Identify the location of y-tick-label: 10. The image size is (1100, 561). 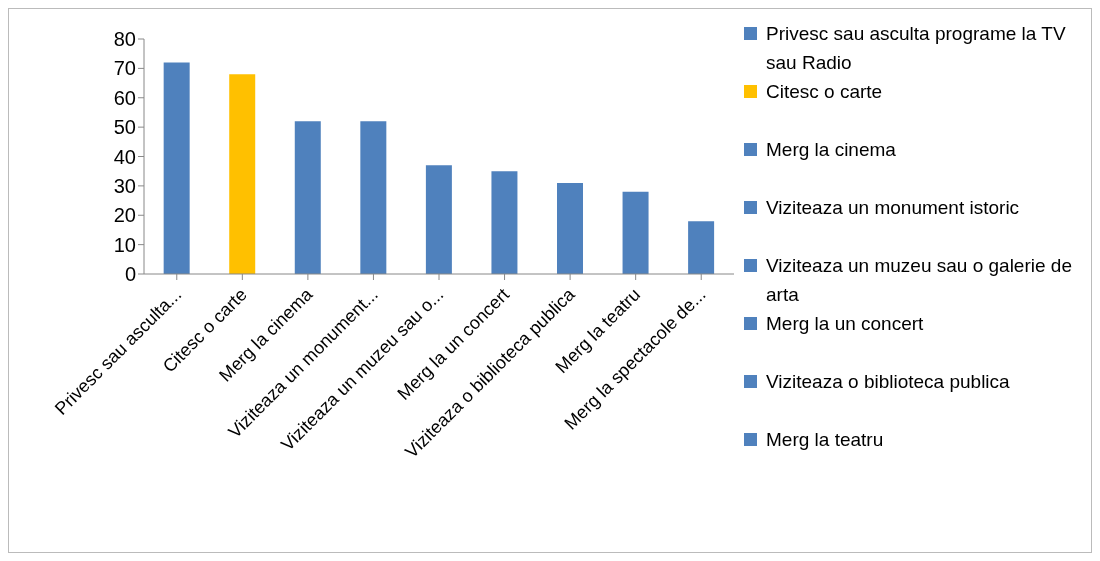
(124, 244).